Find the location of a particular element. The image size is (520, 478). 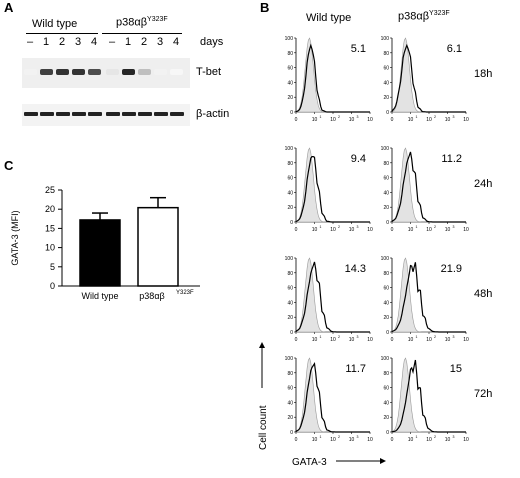

gata3-xlabel-svg: GATA-3 is located at coordinates (339, 462).